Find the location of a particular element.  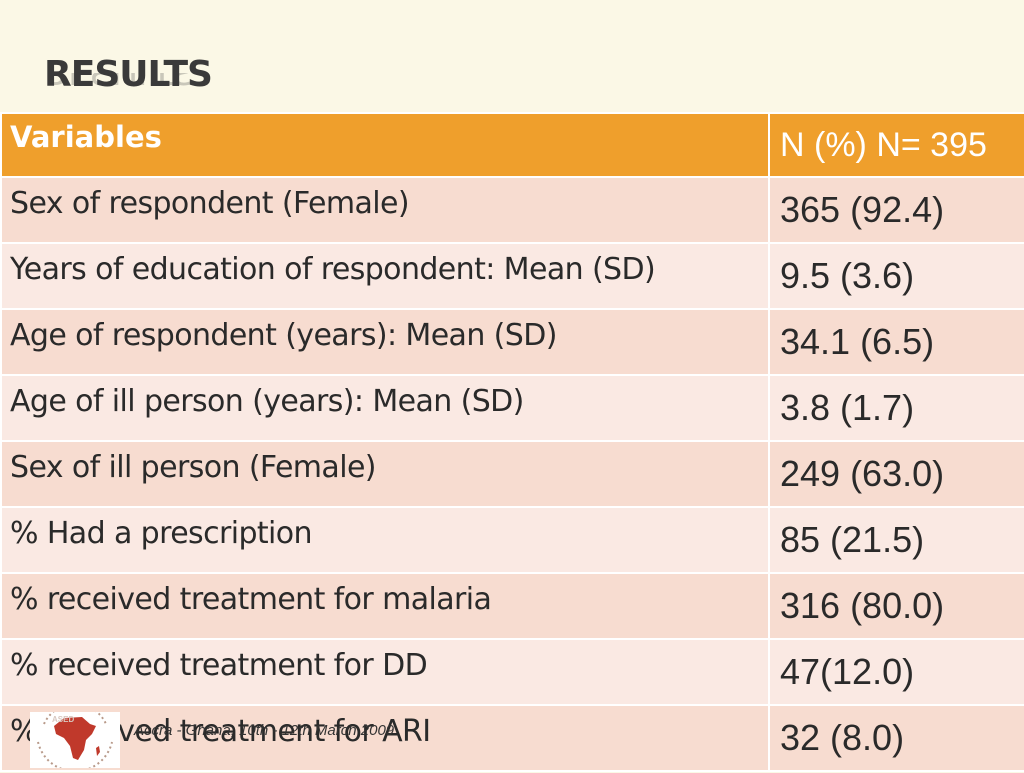

variable-cell: Age of respondent (years): Mean (SD) is located at coordinates (385, 342).